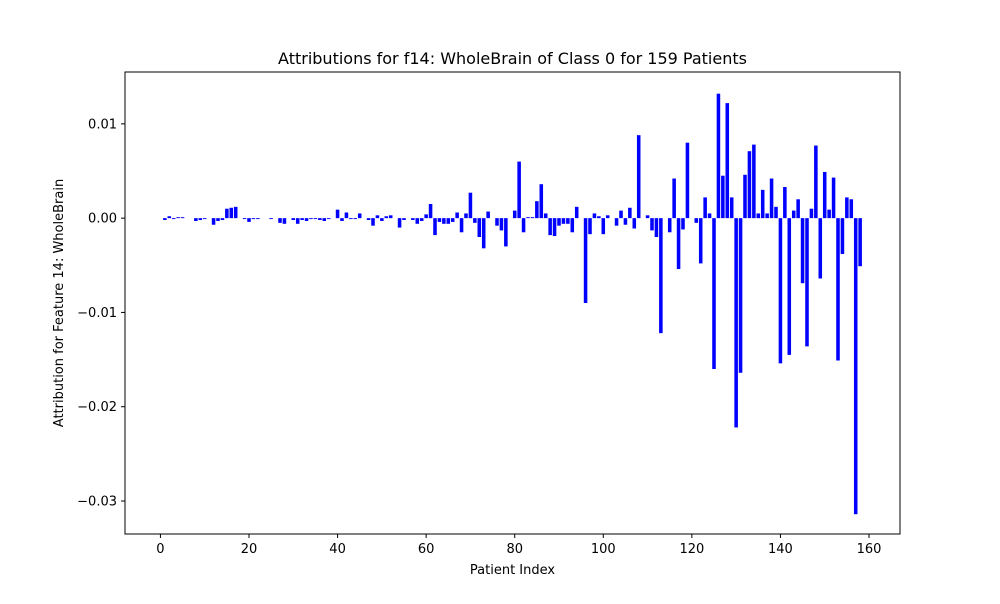 The image size is (1000, 604). Describe the element at coordinates (780, 549) in the screenshot. I see `x-tick-label: 140` at that location.